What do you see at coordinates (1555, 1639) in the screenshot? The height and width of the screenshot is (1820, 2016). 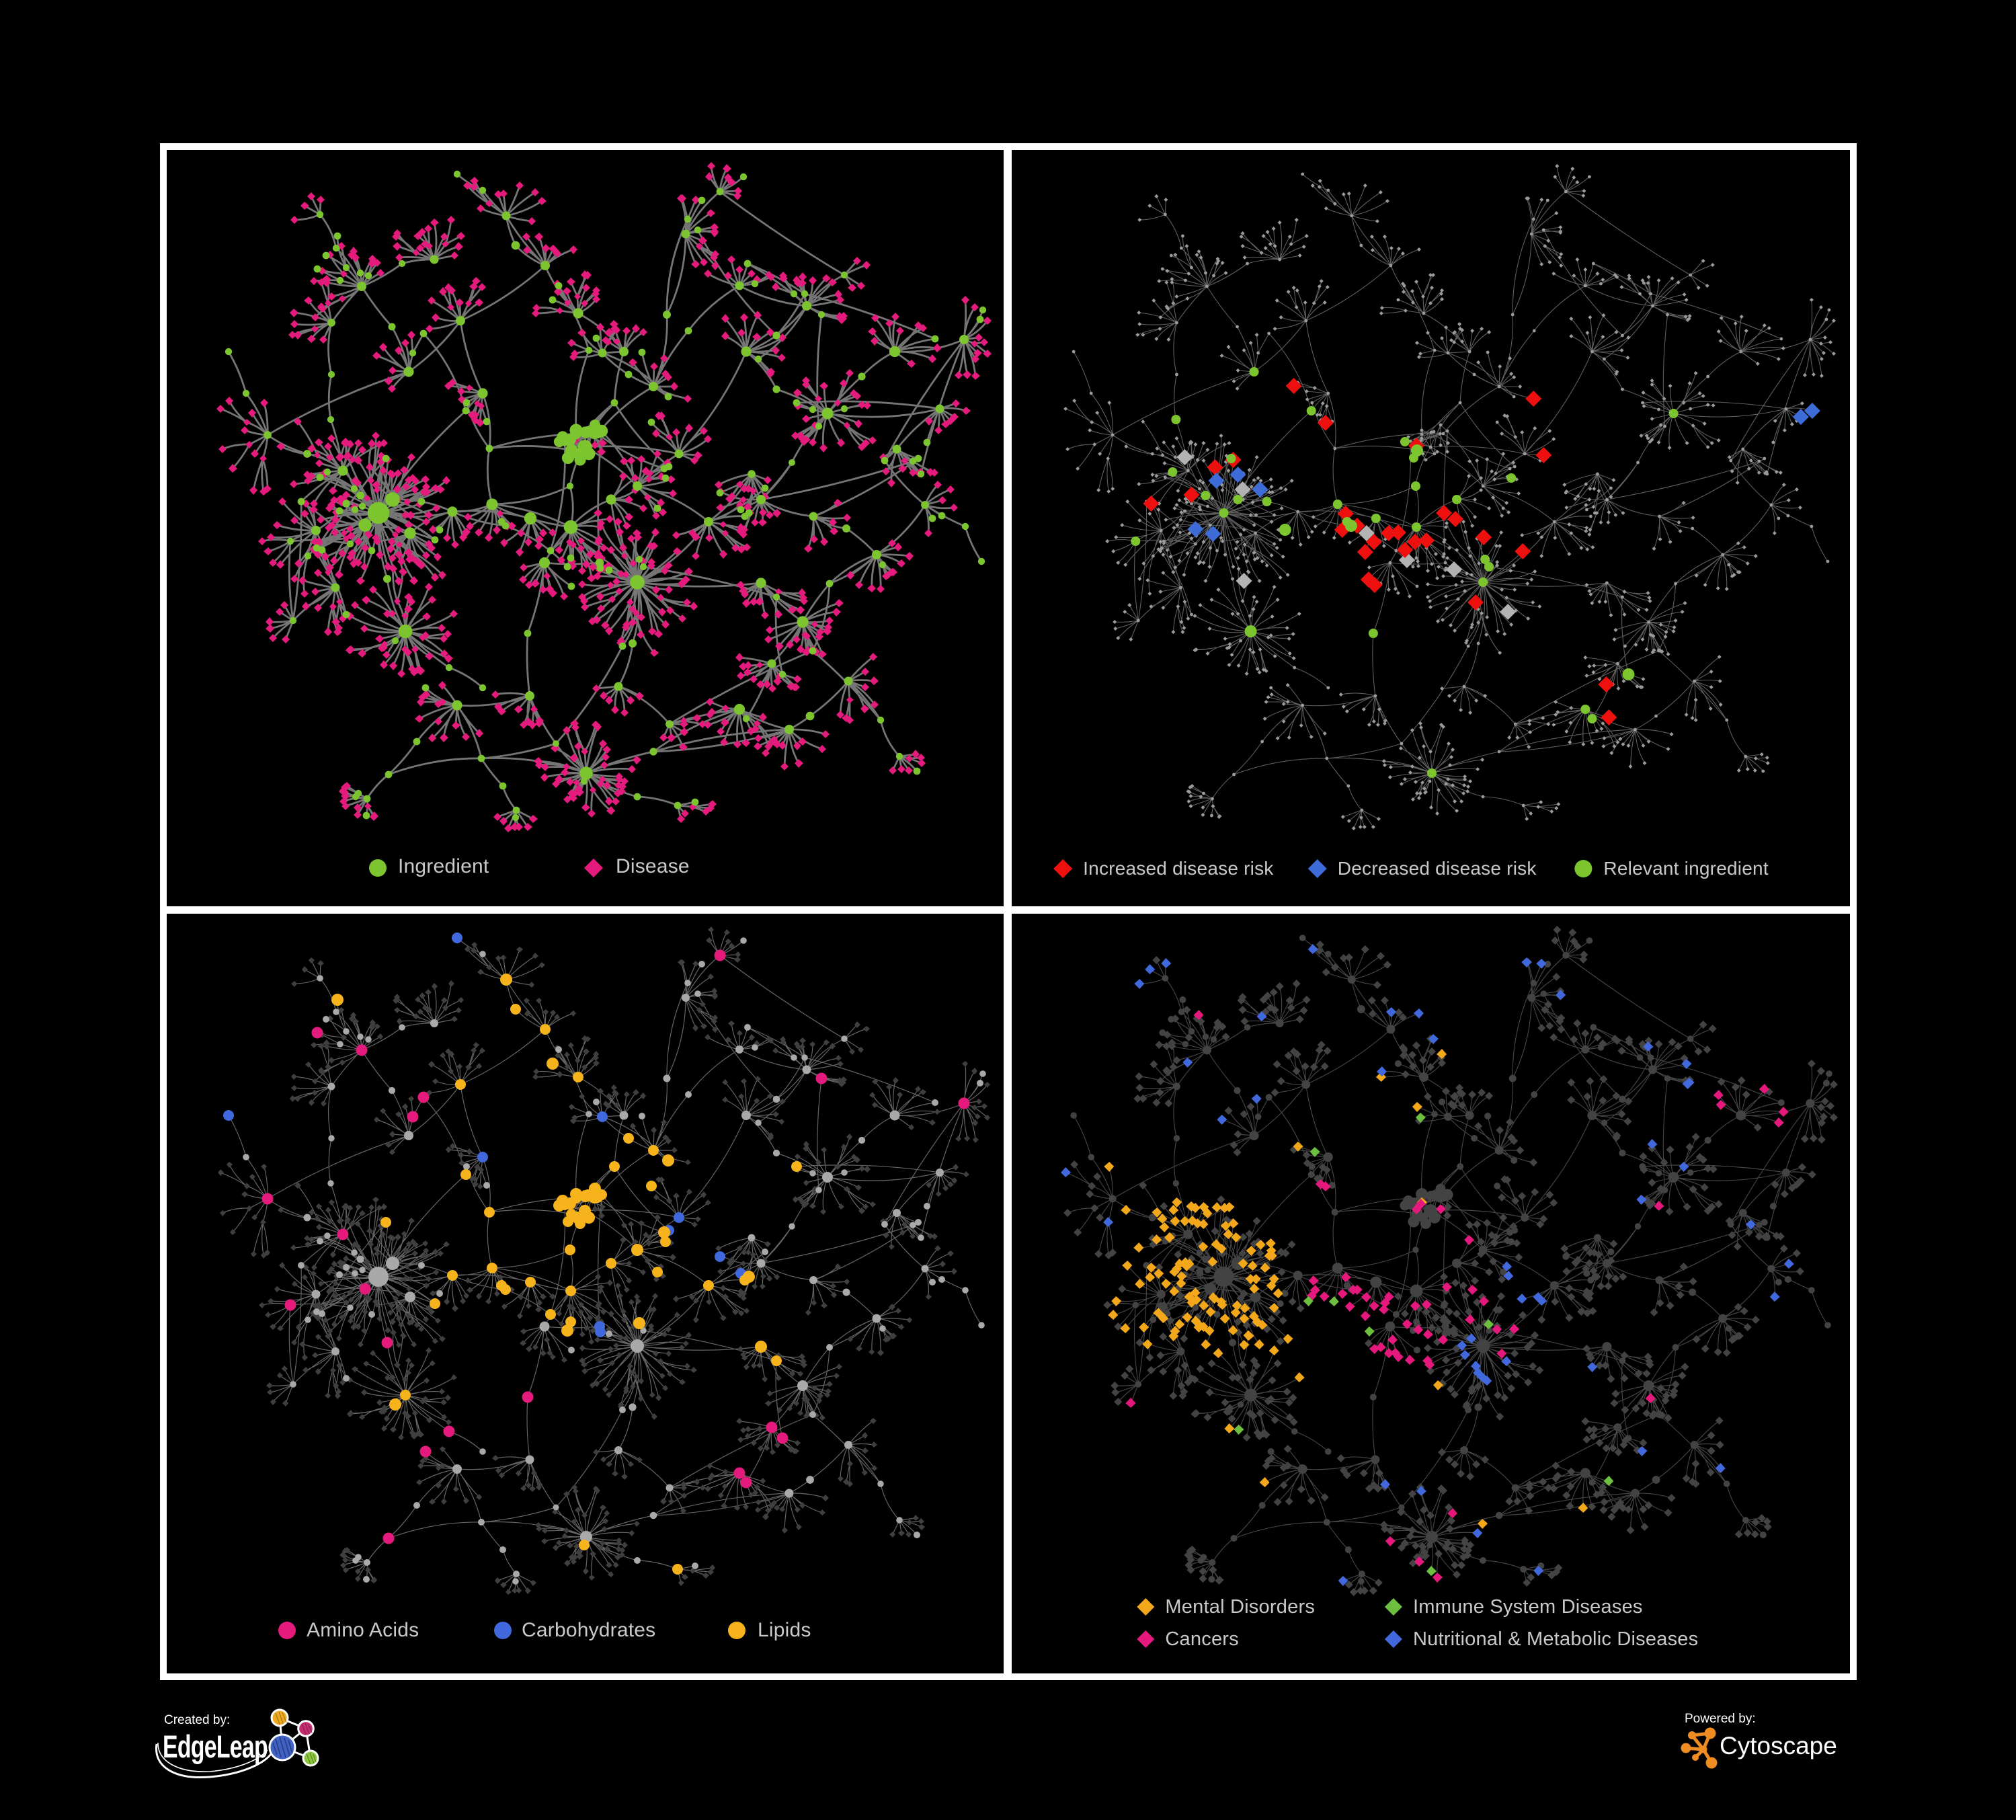 I see `svg-text:Nutritional & Metabolic Diseas: Nutritional & Metabolic Diseases` at bounding box center [1555, 1639].